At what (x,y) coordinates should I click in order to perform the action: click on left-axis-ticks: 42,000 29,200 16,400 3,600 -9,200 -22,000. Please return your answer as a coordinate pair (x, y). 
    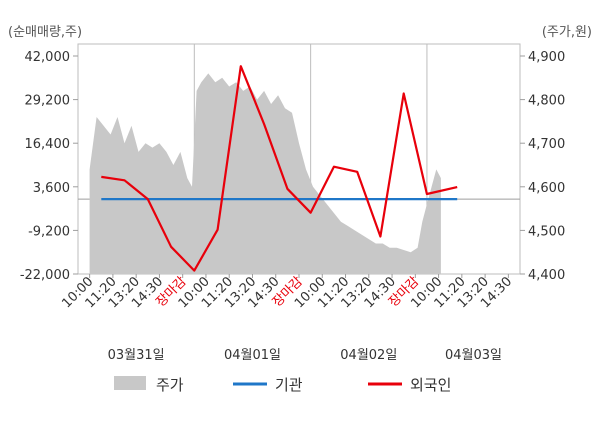
    Looking at the image, I should click on (49, 166).